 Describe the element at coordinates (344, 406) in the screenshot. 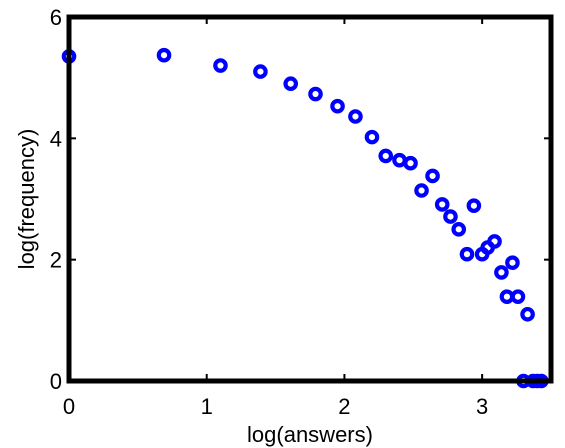

I see `x-tick-label: 2` at that location.